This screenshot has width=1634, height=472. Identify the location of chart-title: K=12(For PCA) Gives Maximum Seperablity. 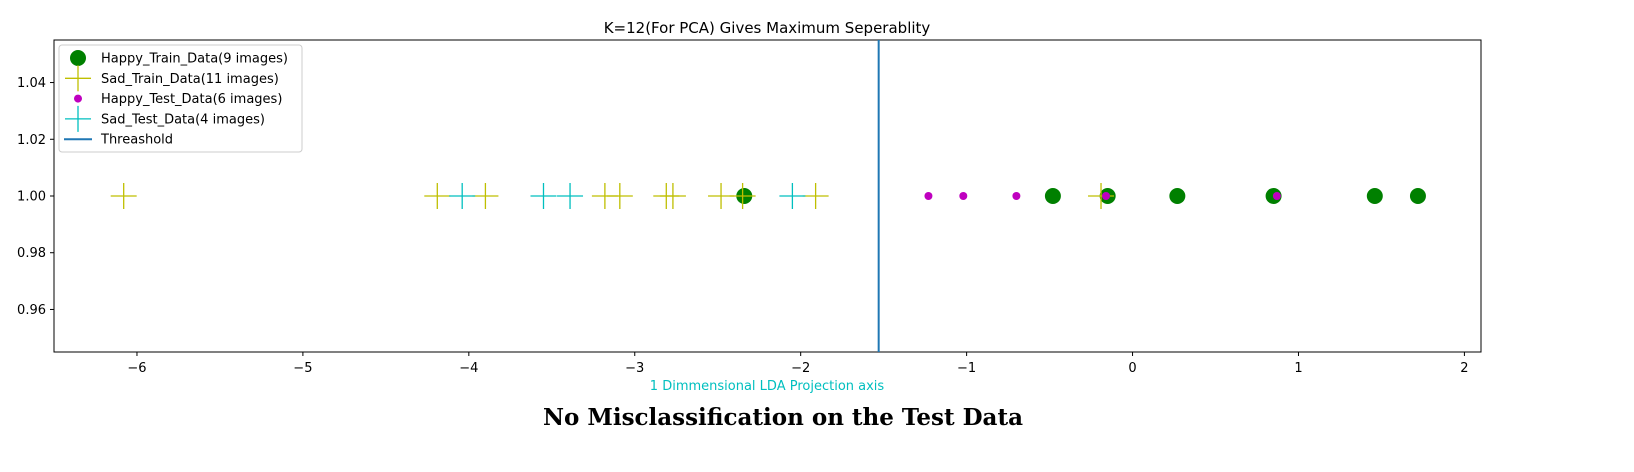
(767, 28).